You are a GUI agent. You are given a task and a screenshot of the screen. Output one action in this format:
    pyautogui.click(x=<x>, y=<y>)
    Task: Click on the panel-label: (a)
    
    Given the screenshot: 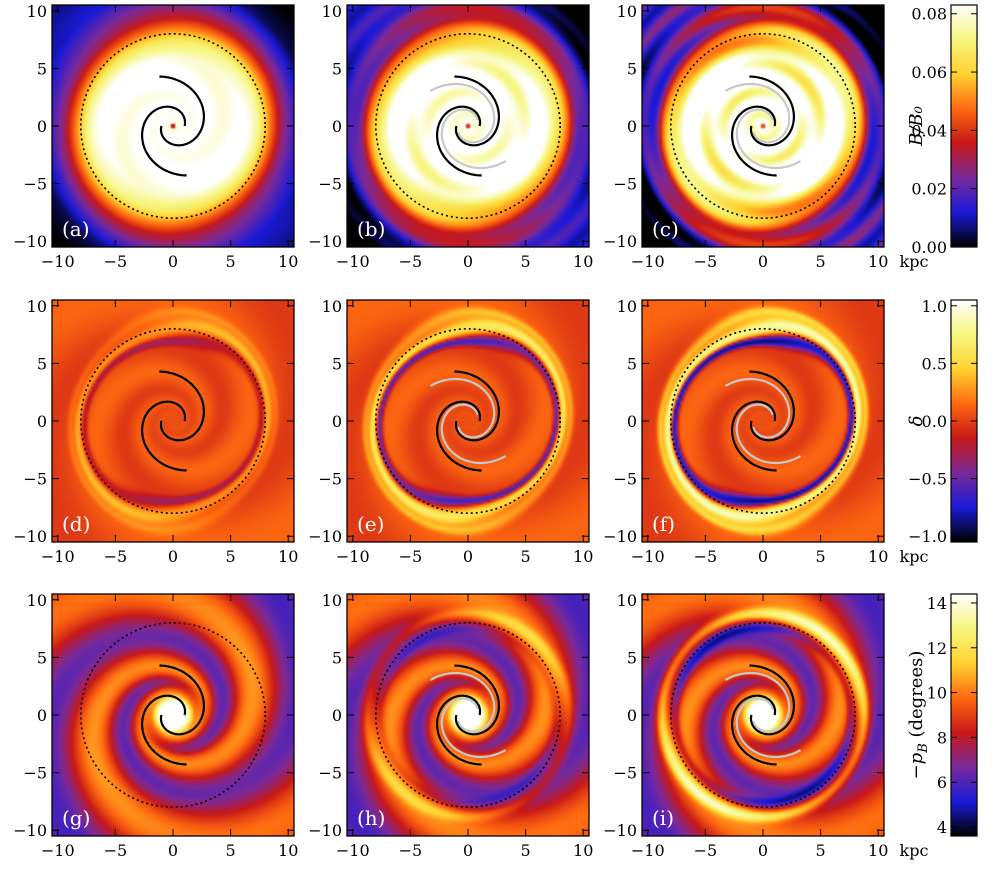 What is the action you would take?
    pyautogui.click(x=76, y=229)
    